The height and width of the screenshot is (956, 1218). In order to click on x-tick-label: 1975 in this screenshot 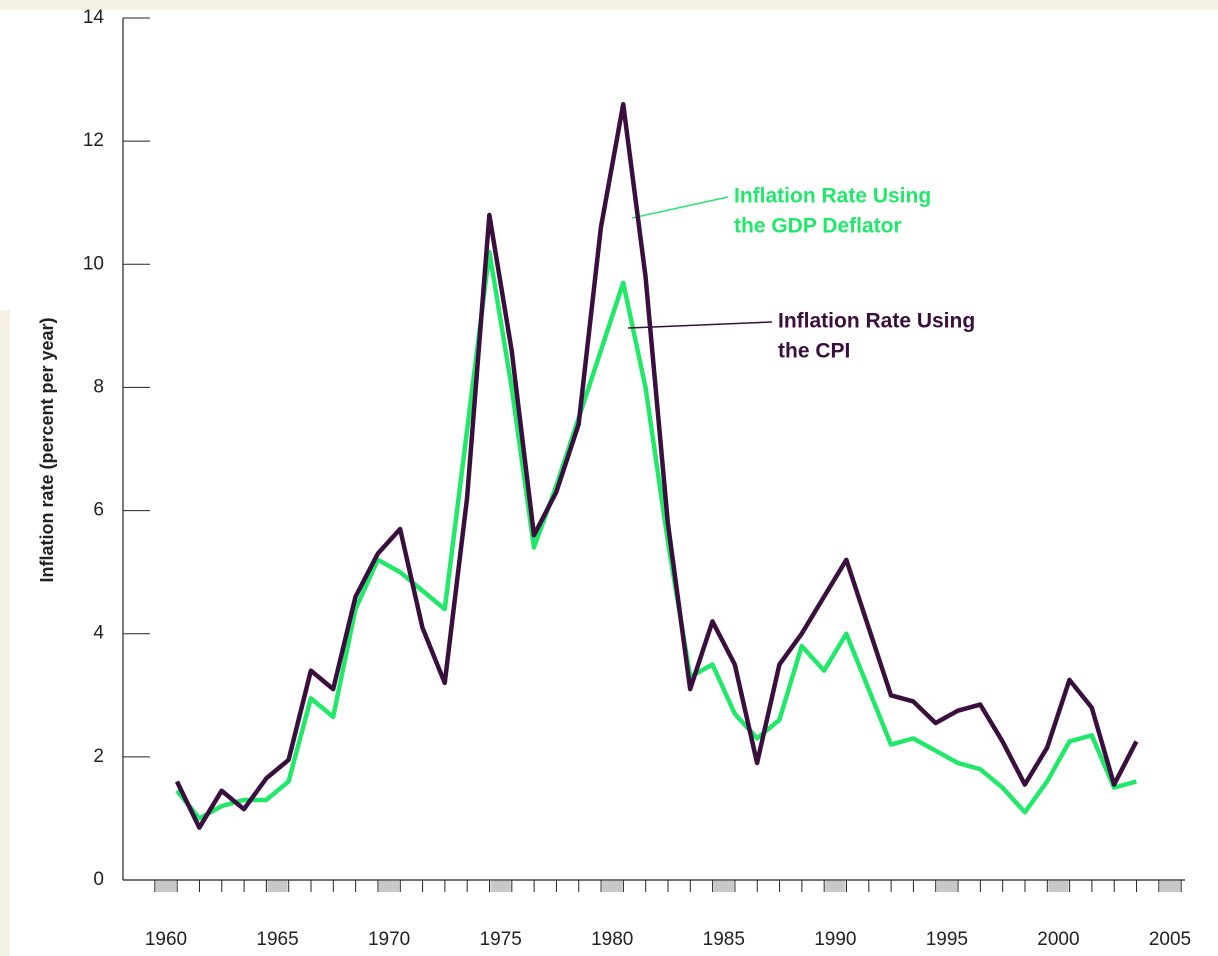, I will do `click(501, 939)`.